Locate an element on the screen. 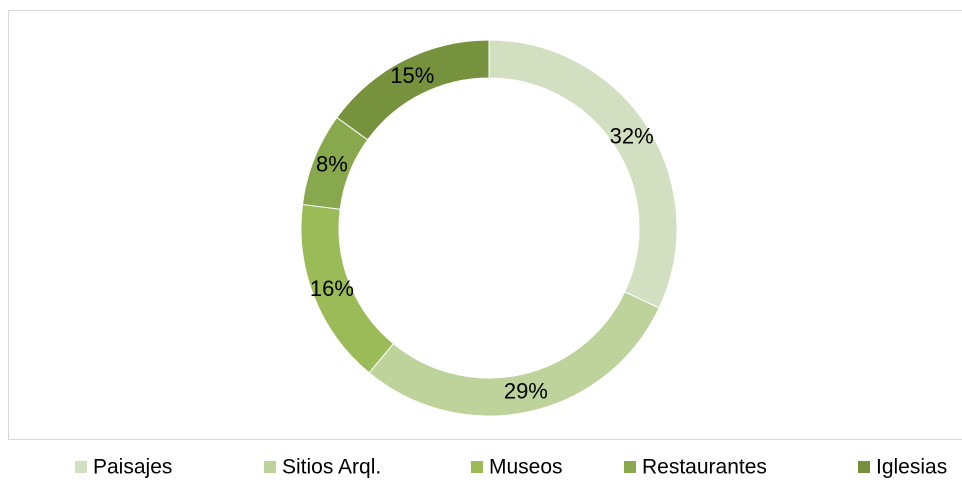 The width and height of the screenshot is (962, 482). legend-label: Paisajes is located at coordinates (132, 467).